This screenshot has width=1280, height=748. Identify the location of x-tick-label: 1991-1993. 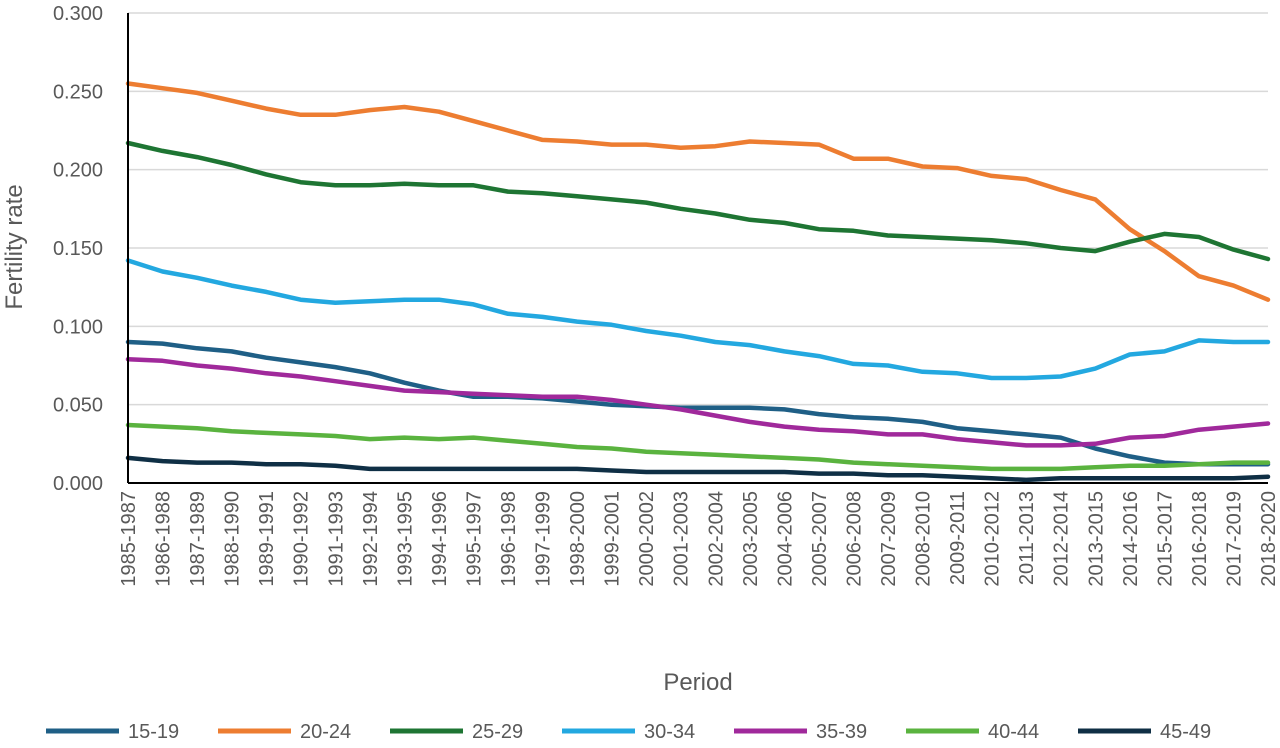
(336, 539).